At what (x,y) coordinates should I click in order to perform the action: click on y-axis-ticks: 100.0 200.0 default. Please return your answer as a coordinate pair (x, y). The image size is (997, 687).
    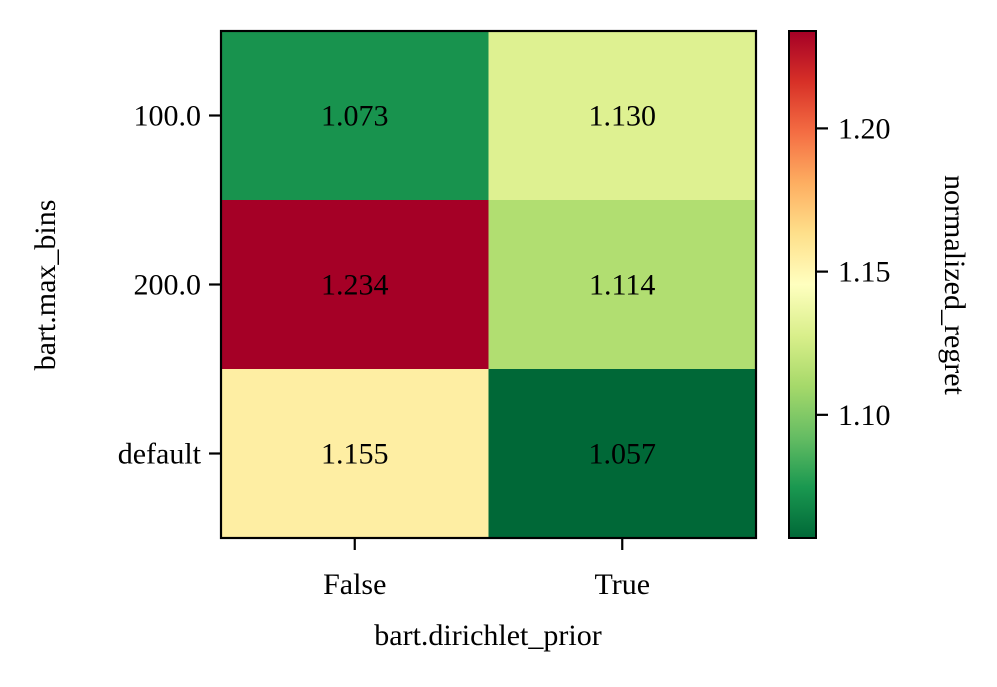
    Looking at the image, I should click on (169, 285).